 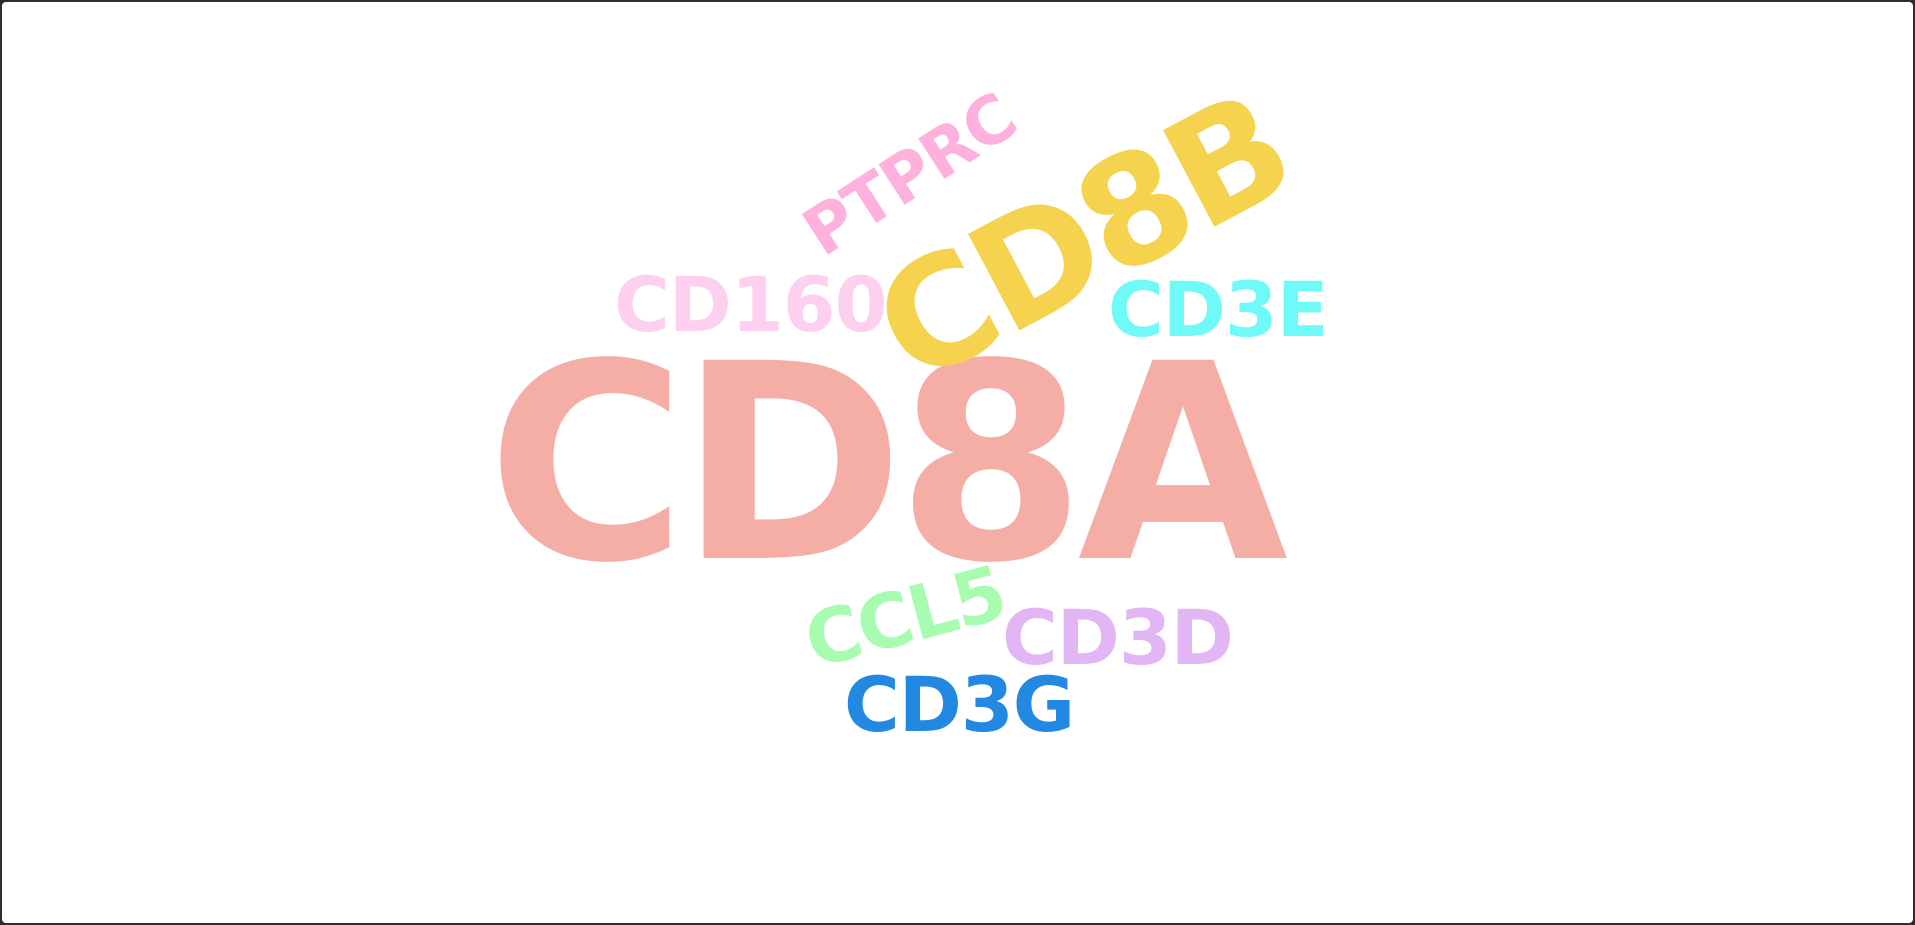 I want to click on word-cd8a: CD8A, so click(x=887, y=465).